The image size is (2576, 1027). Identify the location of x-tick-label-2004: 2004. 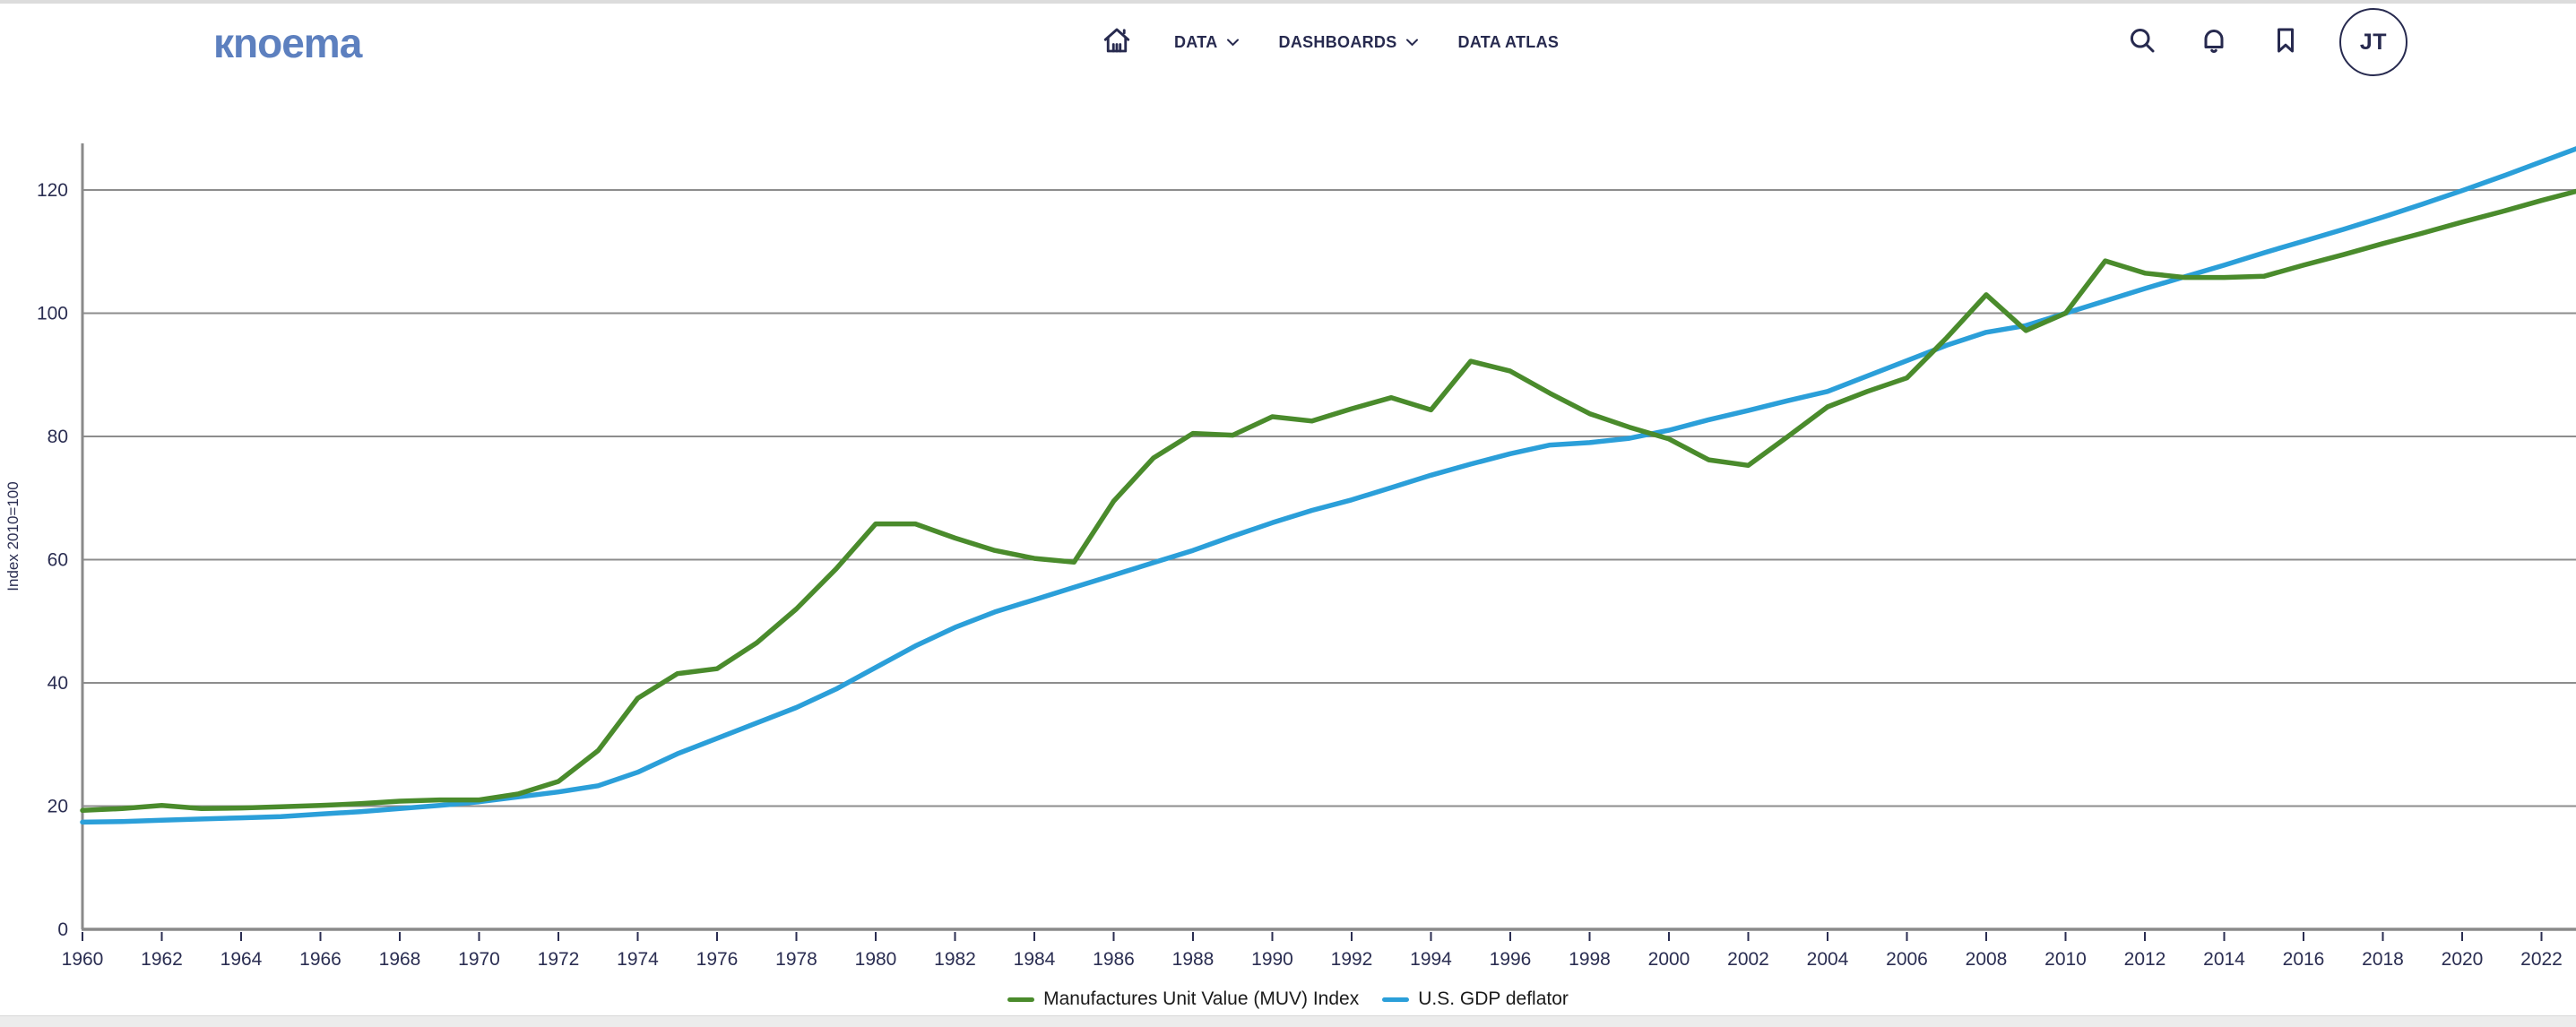
(1828, 959).